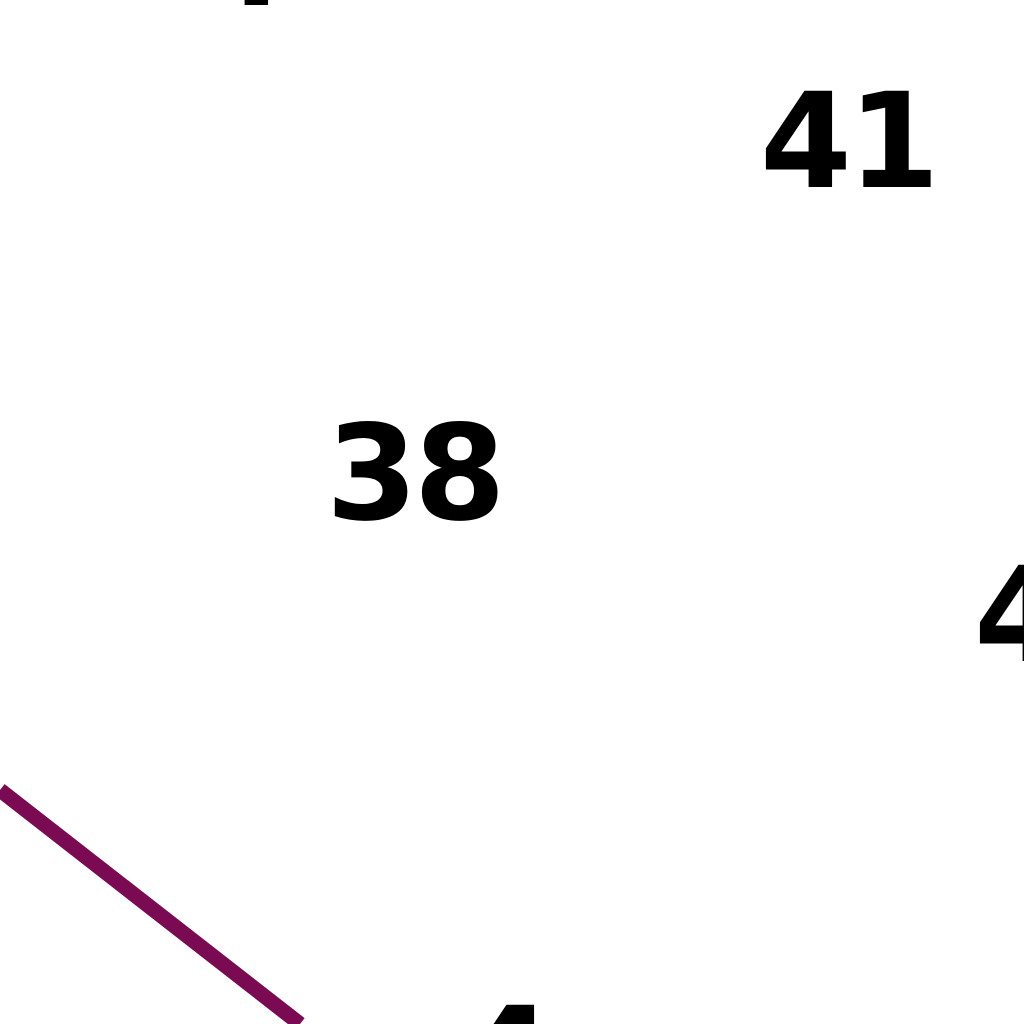  I want to click on depth-sounding-41: 41, so click(850, 142).